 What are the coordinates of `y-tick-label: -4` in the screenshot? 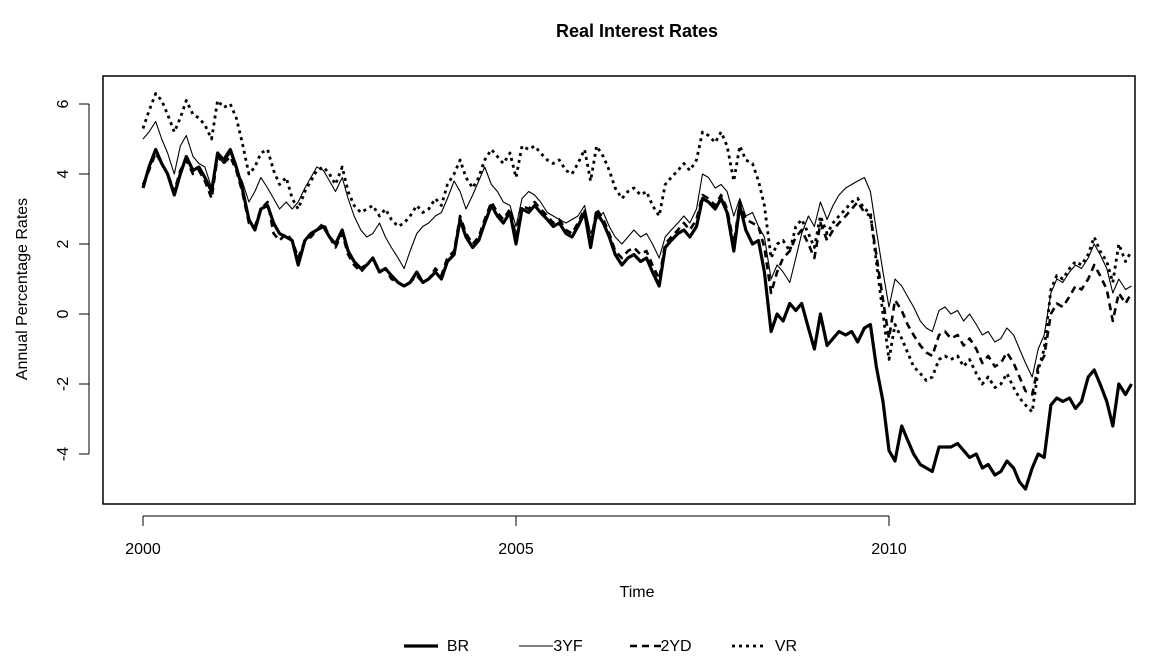 It's located at (63, 454).